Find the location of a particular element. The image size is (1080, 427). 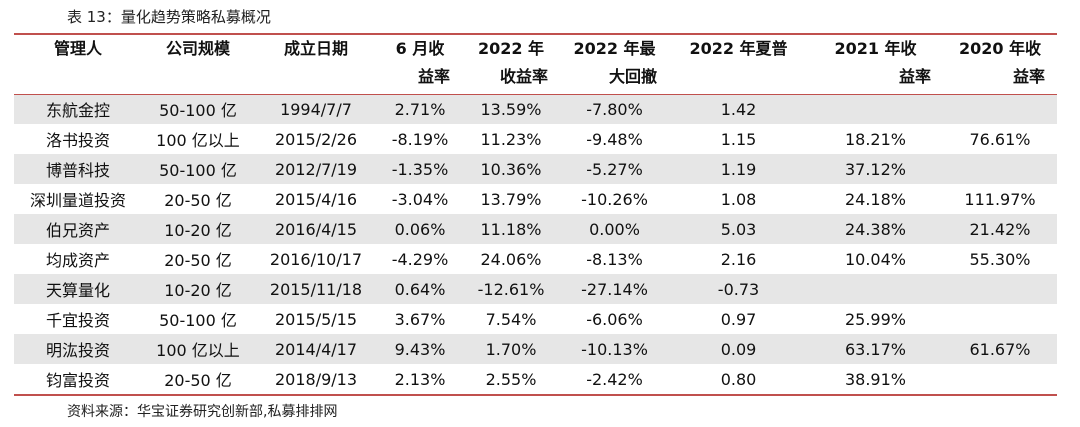

table-cell: 9.43% is located at coordinates (420, 349).